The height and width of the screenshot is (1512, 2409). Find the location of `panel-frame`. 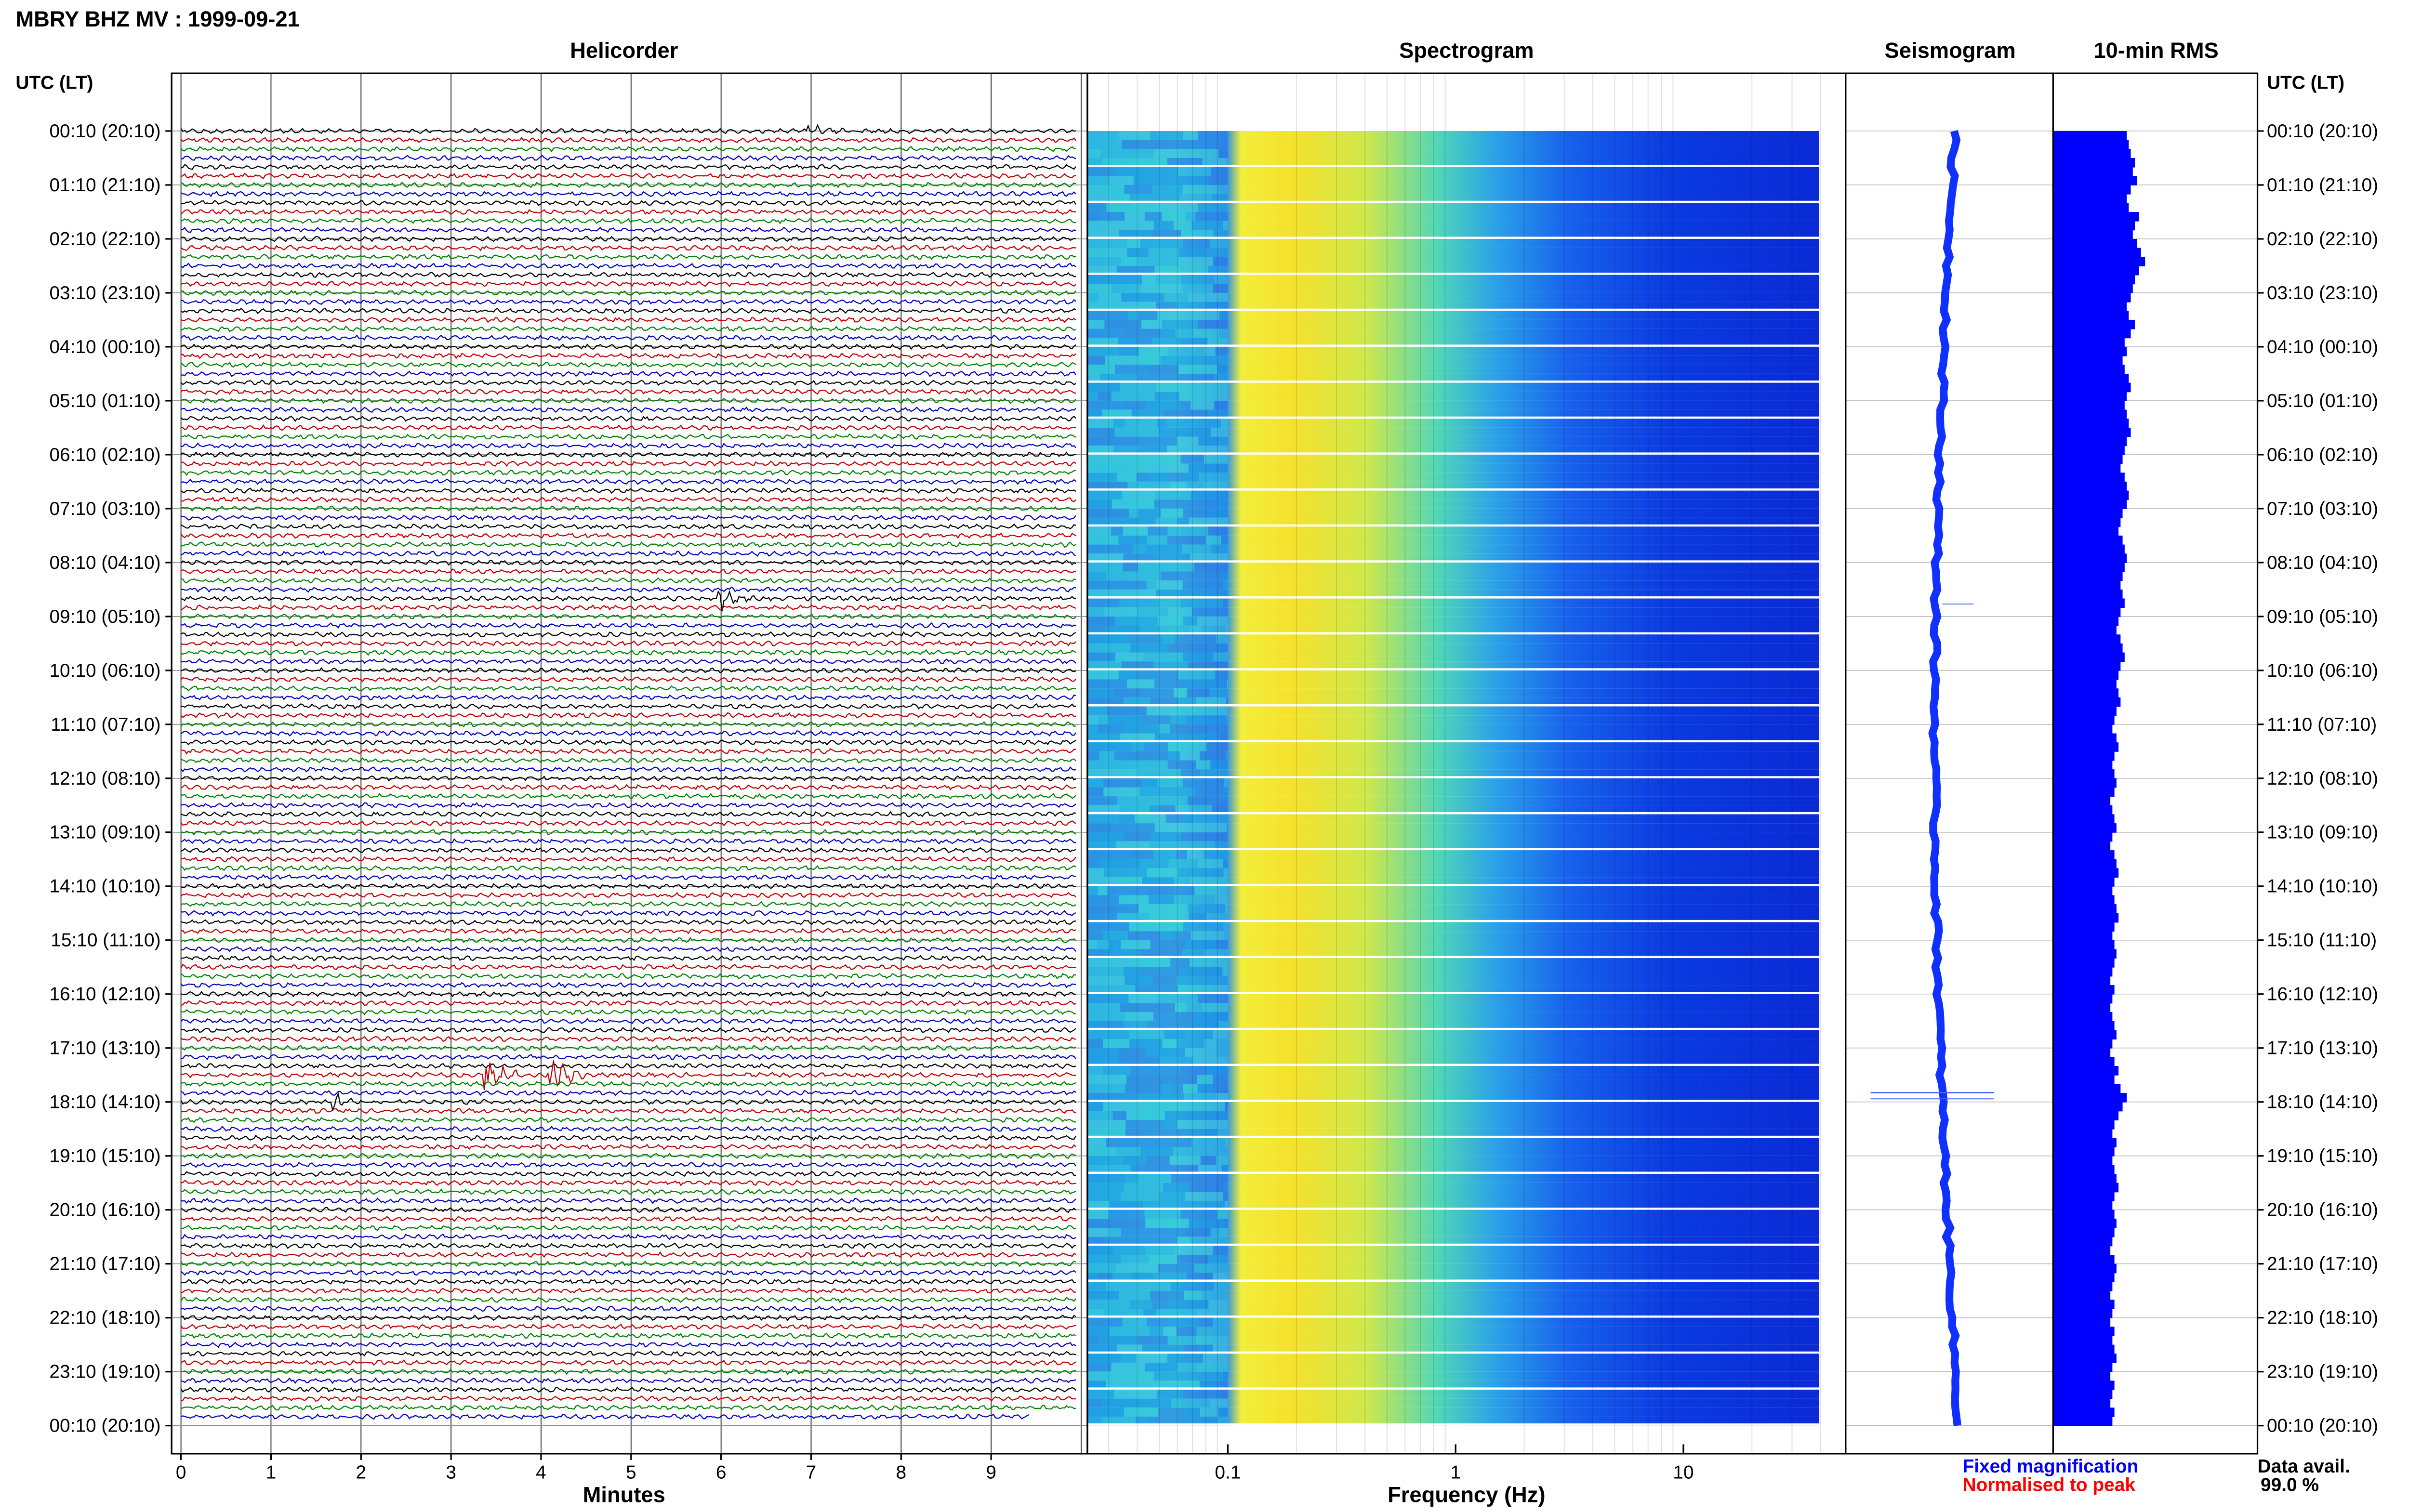

panel-frame is located at coordinates (2155, 763).